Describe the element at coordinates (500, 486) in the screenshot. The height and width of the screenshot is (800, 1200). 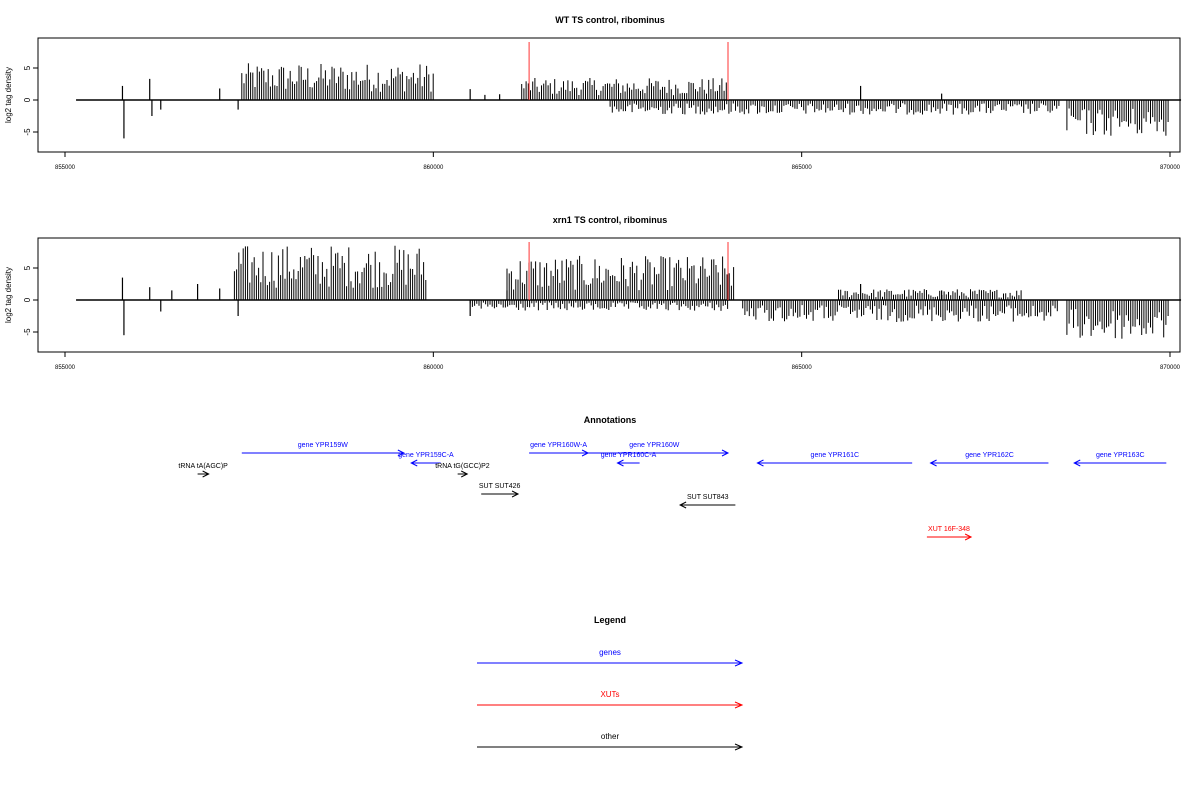
I see `feature-label: SUT SUT426` at that location.